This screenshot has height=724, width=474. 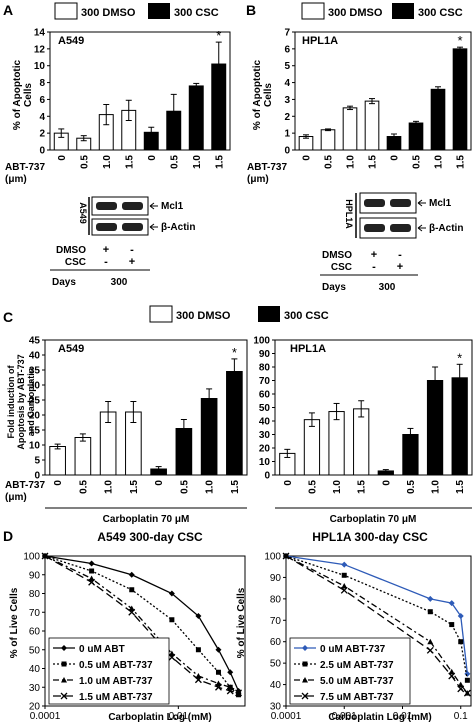 I want to click on y-tick-label: 6, so click(x=42, y=100).